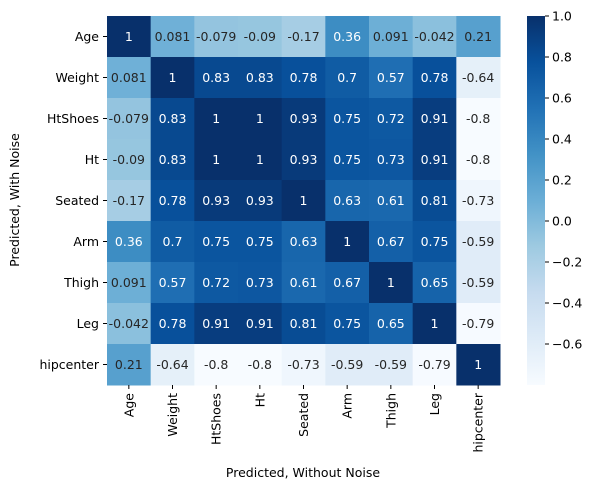  I want to click on cell-value-label: -0.079, so click(129, 118).